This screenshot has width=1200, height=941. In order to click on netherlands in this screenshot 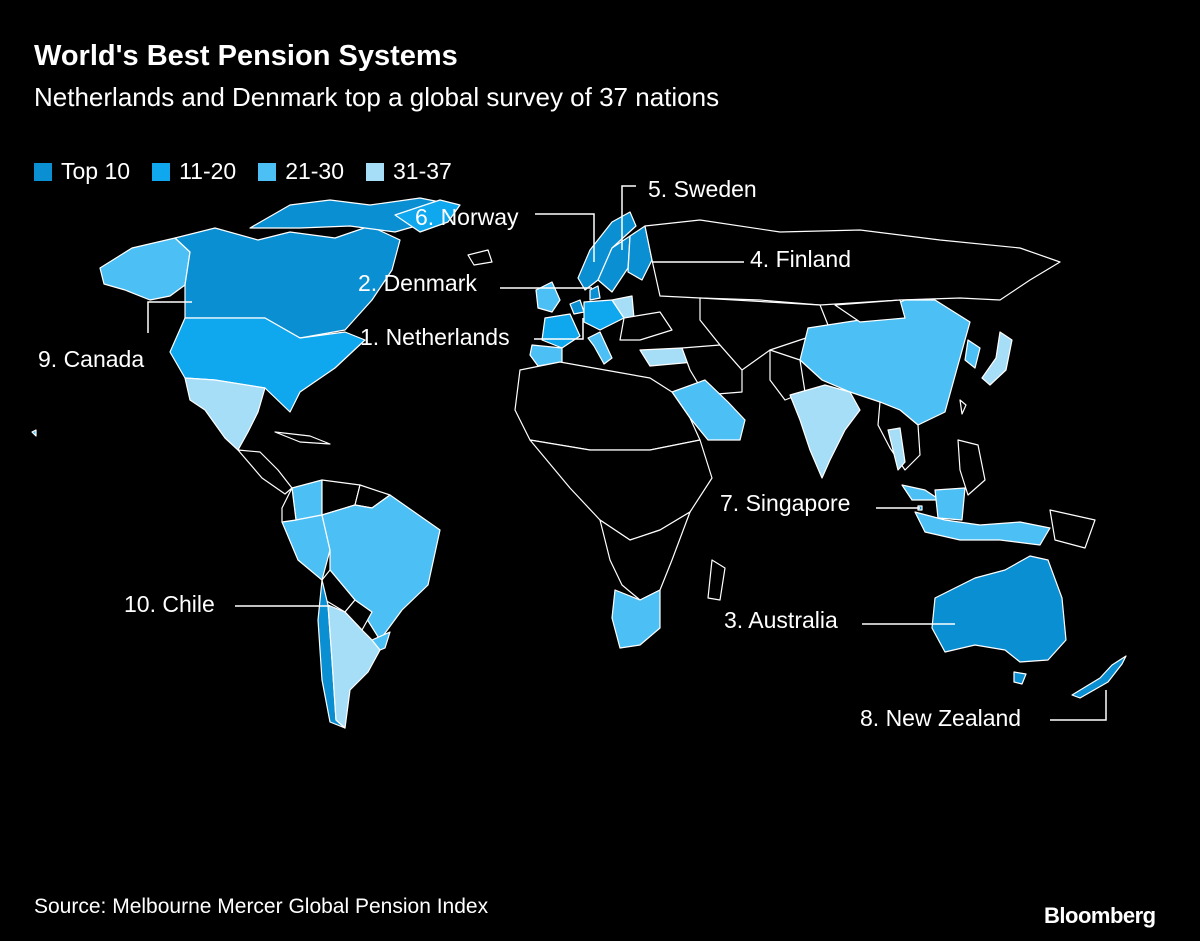, I will do `click(577, 307)`.